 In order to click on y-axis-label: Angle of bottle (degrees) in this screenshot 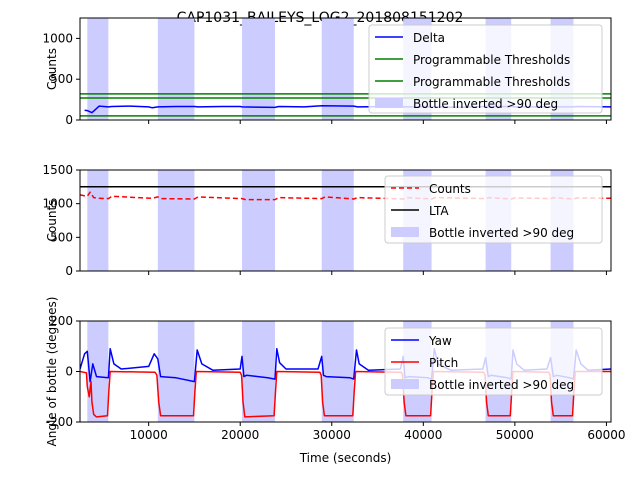, I will do `click(52, 372)`.